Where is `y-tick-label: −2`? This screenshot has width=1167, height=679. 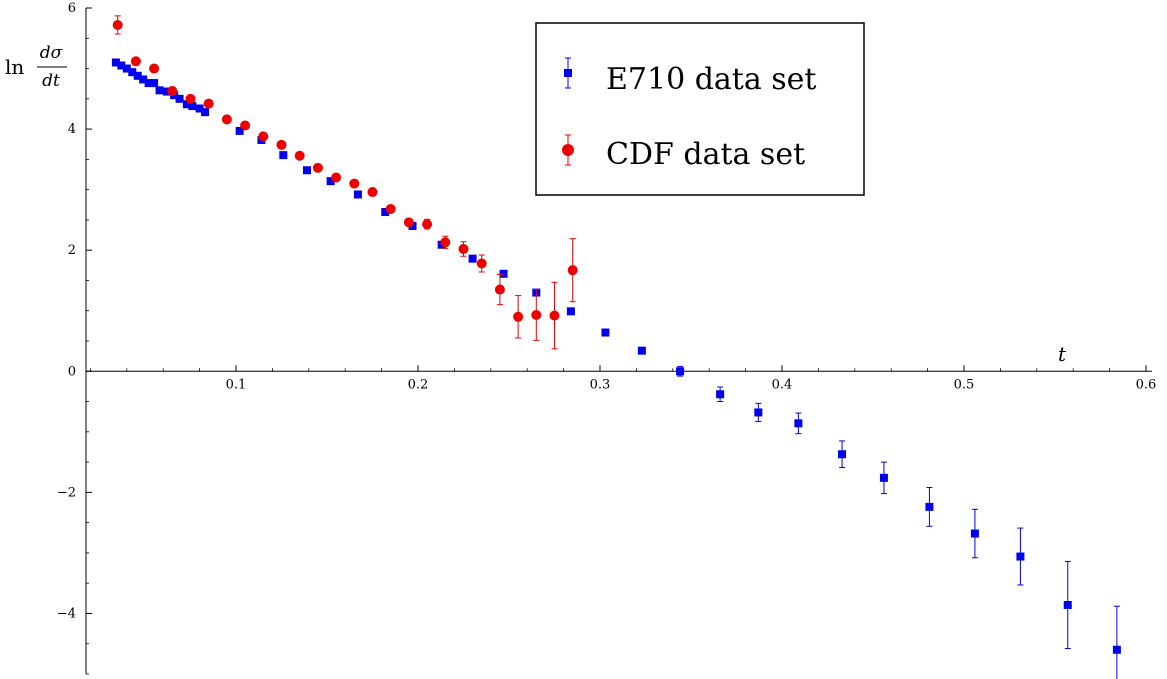 y-tick-label: −2 is located at coordinates (66, 492).